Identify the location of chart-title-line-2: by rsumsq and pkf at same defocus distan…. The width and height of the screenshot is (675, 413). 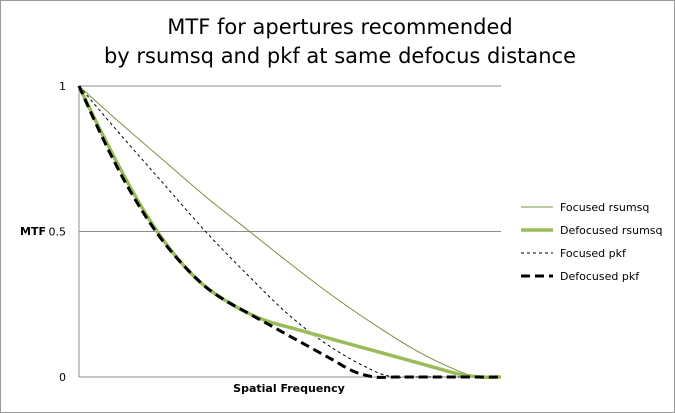
(340, 56).